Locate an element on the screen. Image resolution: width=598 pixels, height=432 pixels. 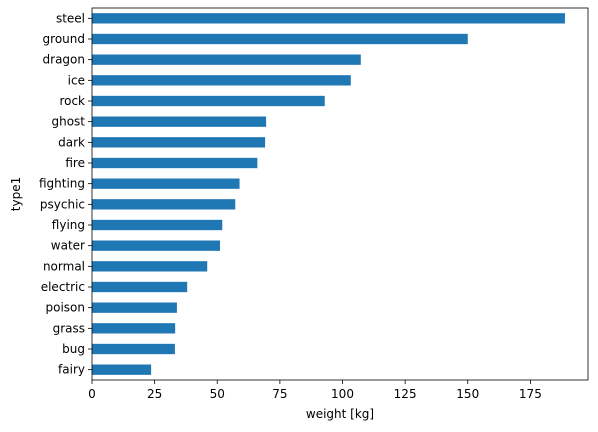
y-tick-label: ground is located at coordinates (64, 39).